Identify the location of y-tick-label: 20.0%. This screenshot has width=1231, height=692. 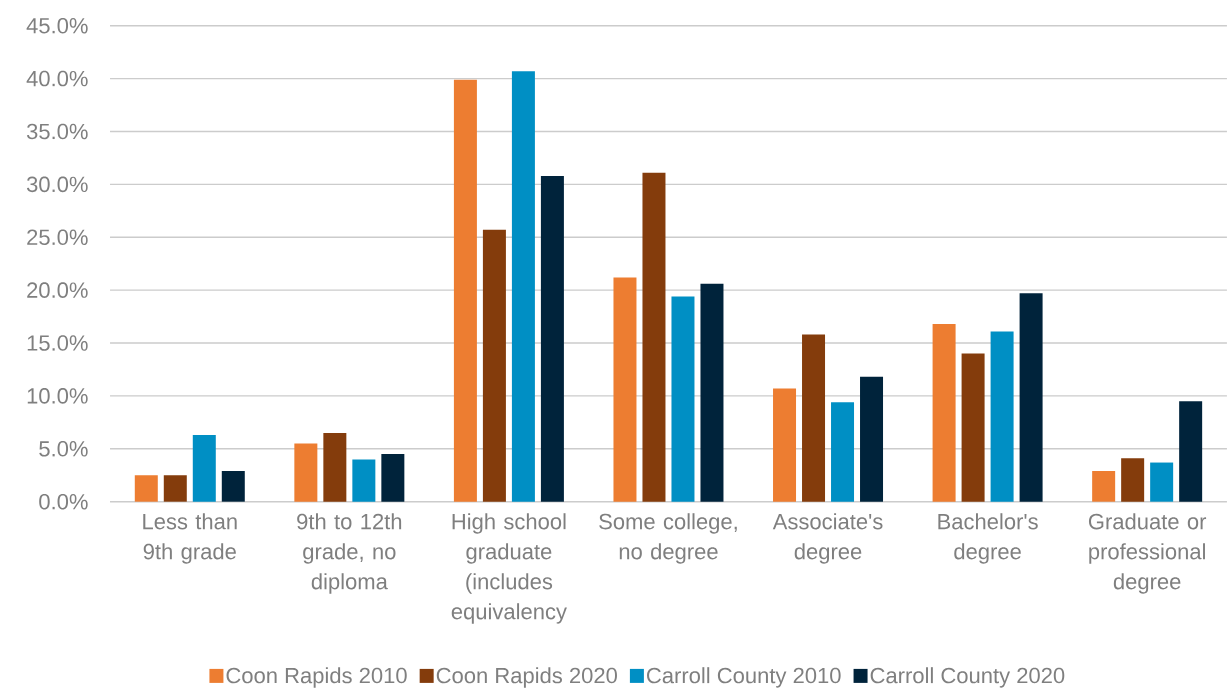
(57, 290).